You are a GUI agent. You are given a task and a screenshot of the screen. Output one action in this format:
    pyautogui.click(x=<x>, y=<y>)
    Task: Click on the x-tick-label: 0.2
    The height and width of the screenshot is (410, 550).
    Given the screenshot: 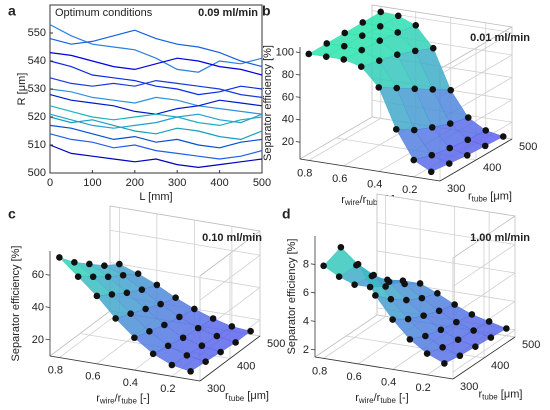 What is the action you would take?
    pyautogui.click(x=167, y=389)
    